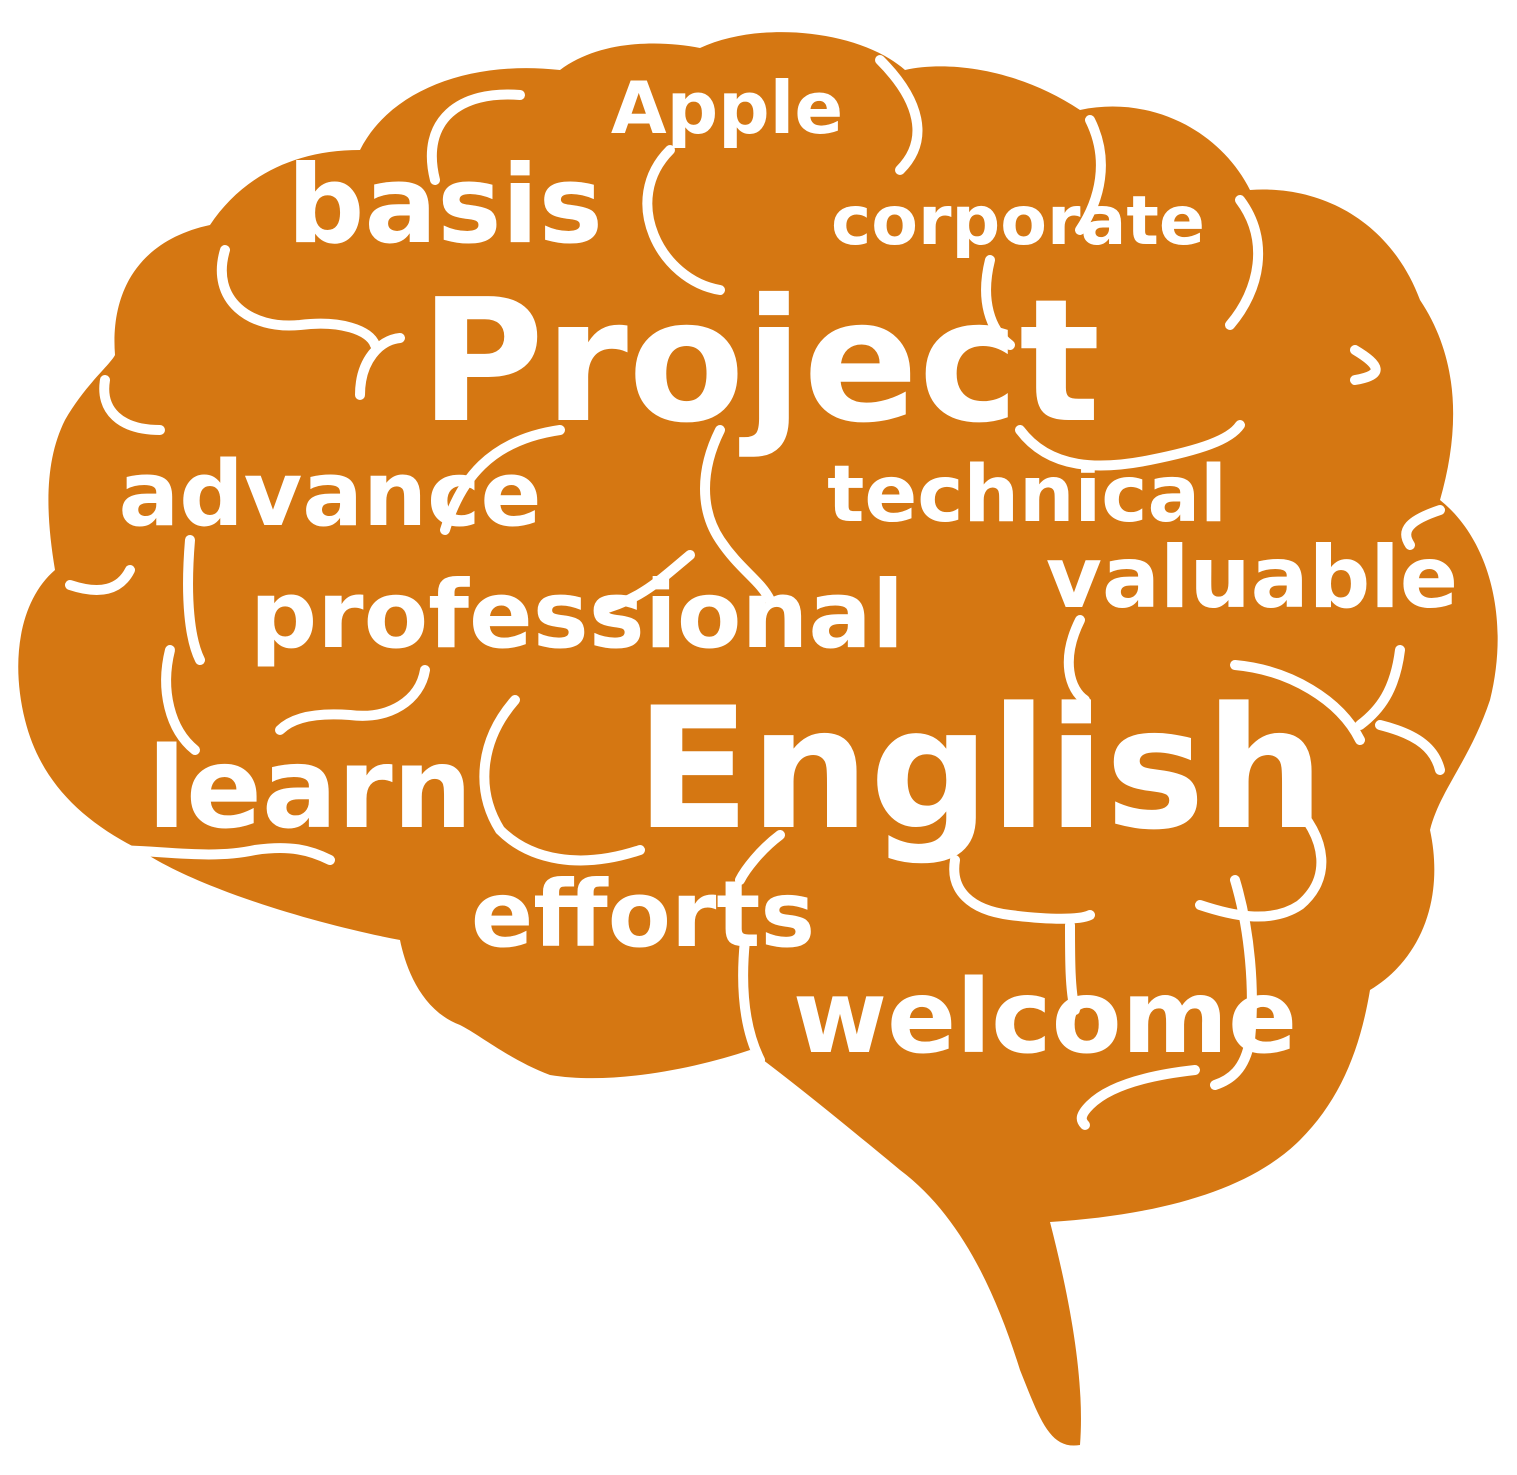 The height and width of the screenshot is (1475, 1517). What do you see at coordinates (577, 615) in the screenshot?
I see `word-professional: professional` at bounding box center [577, 615].